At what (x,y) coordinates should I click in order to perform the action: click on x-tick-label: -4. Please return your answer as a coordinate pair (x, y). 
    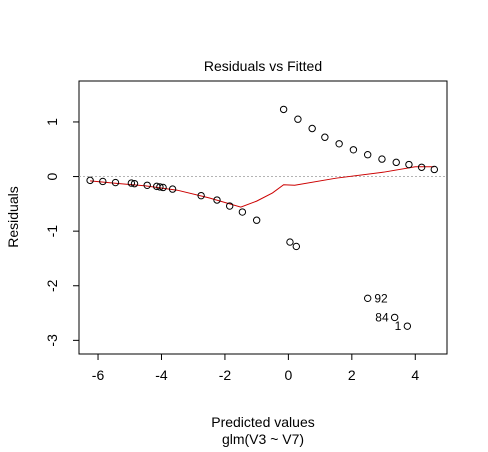
    Looking at the image, I should click on (161, 375).